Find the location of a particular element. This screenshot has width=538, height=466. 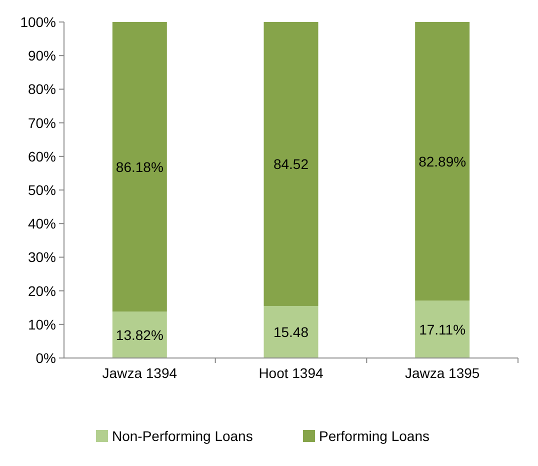

y-tick-label: 80% is located at coordinates (42, 89).